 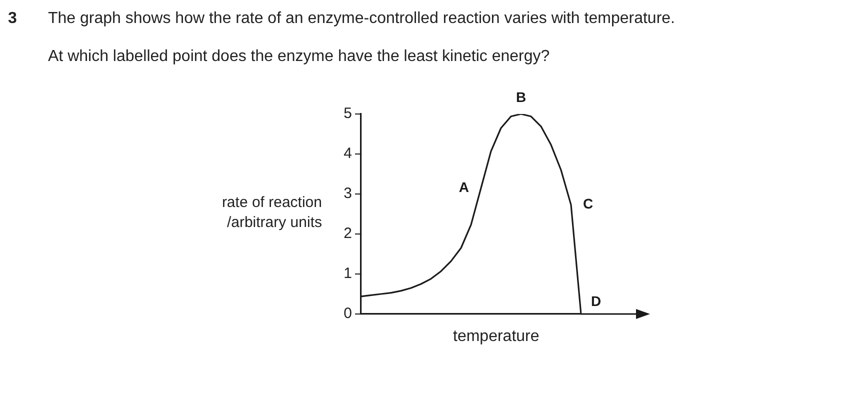 I want to click on y-tick-label: 4, so click(x=348, y=153).